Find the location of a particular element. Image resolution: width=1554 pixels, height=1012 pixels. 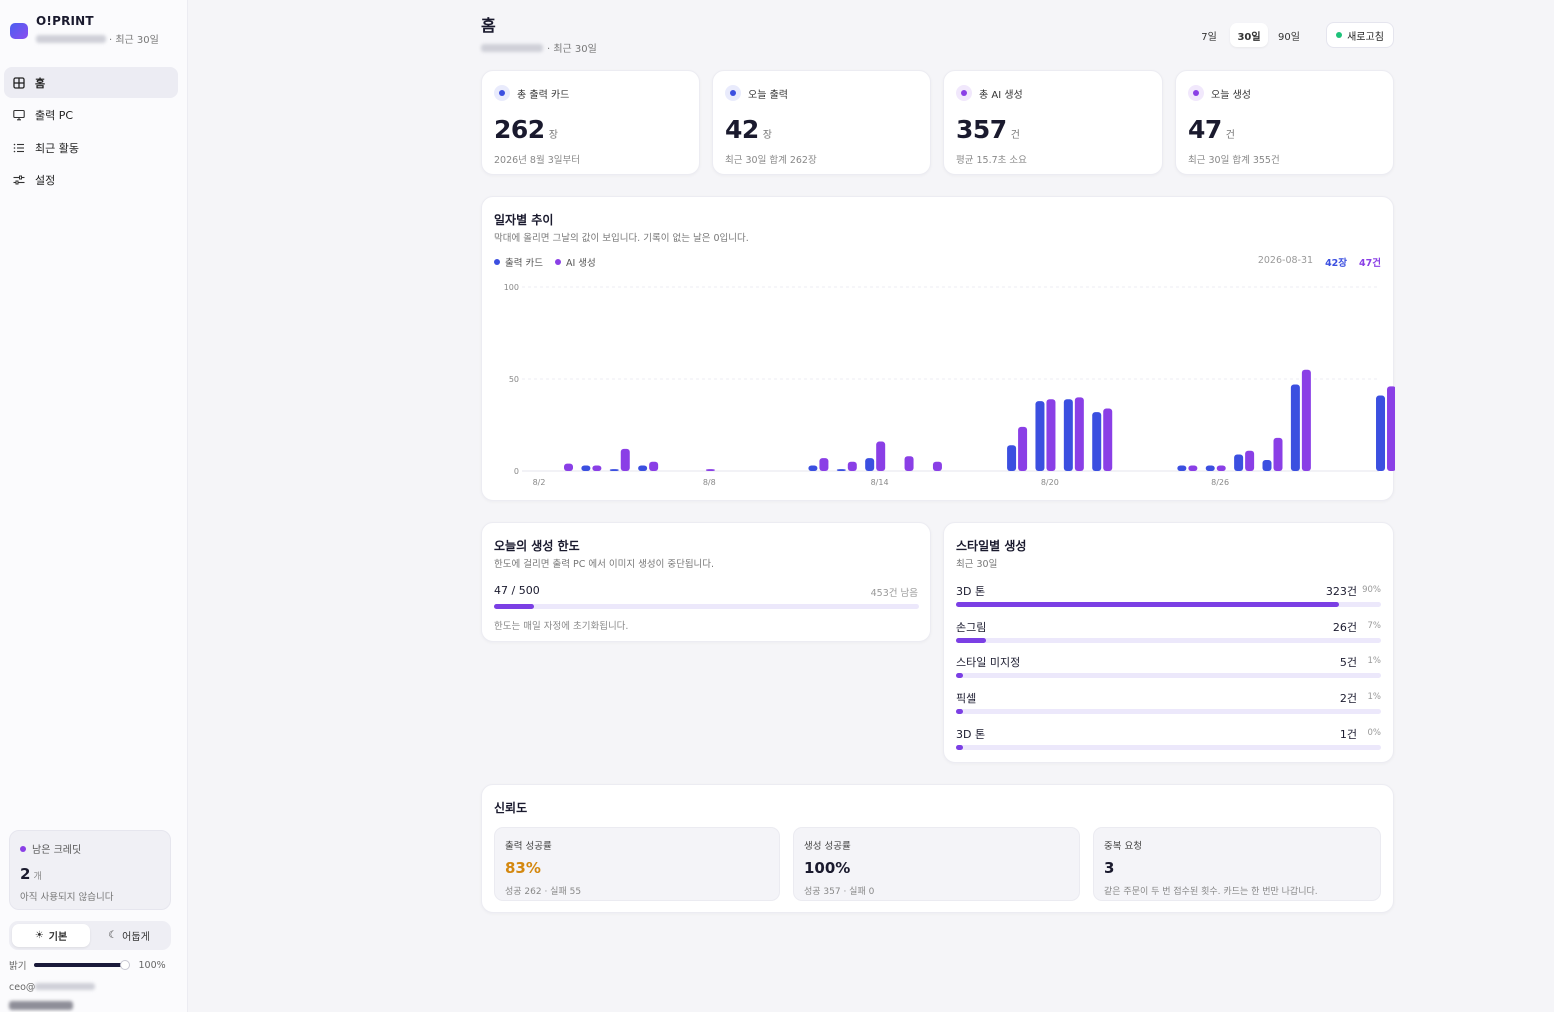

reliability-note: 같은 주문이 두 번 접수된 횟수. 카드는 한 번만 나갑니다. is located at coordinates (1211, 892).